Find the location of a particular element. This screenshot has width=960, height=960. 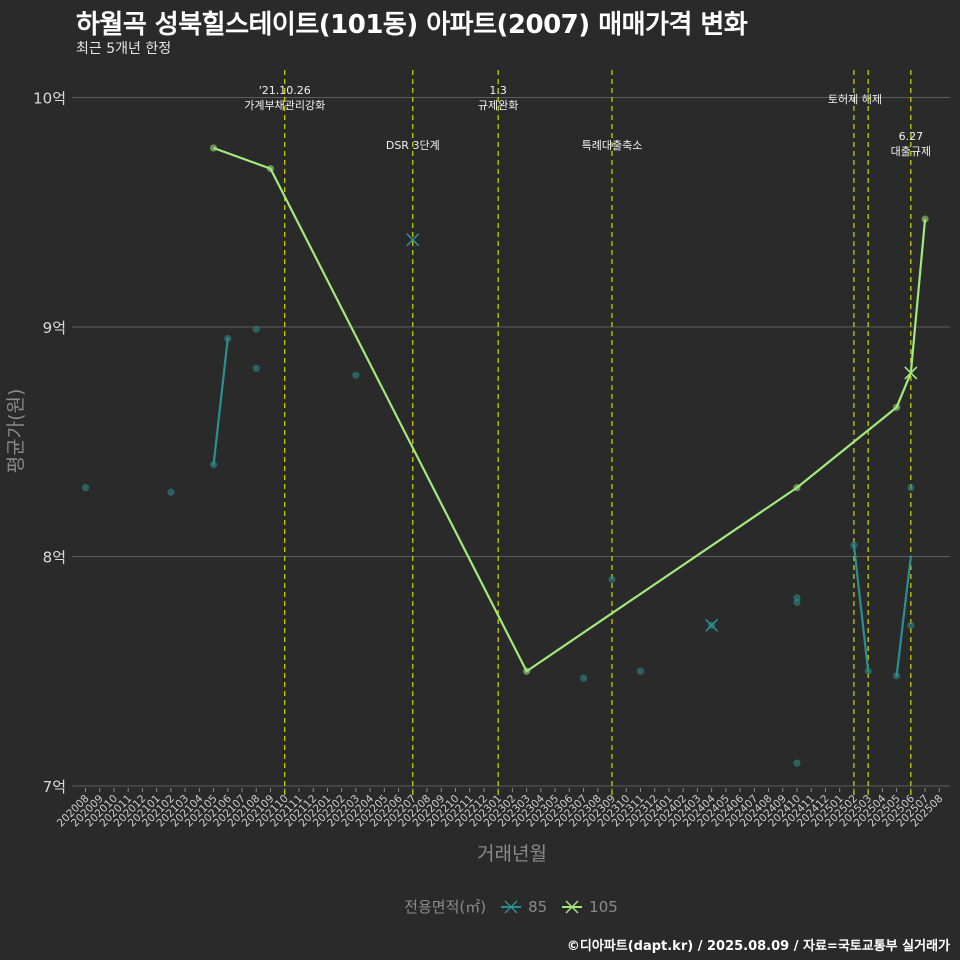

legend: 전용면적(㎡) 85 105 is located at coordinates (480, 906).